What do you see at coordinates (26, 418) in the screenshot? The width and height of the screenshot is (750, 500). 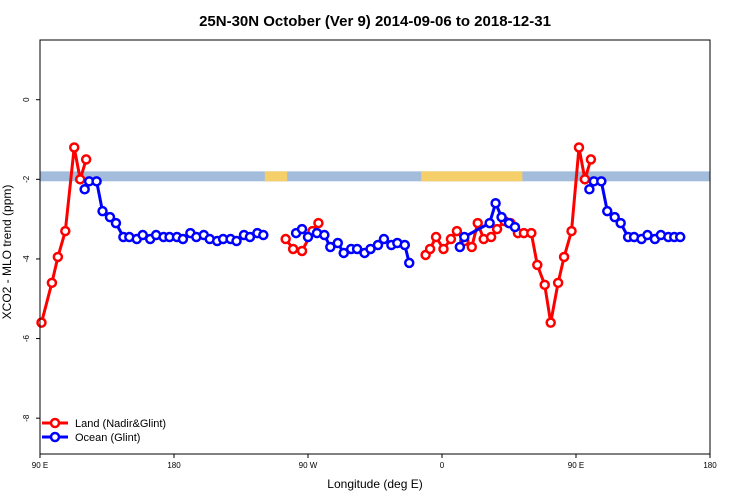 I see `y-tick-label: -8` at bounding box center [26, 418].